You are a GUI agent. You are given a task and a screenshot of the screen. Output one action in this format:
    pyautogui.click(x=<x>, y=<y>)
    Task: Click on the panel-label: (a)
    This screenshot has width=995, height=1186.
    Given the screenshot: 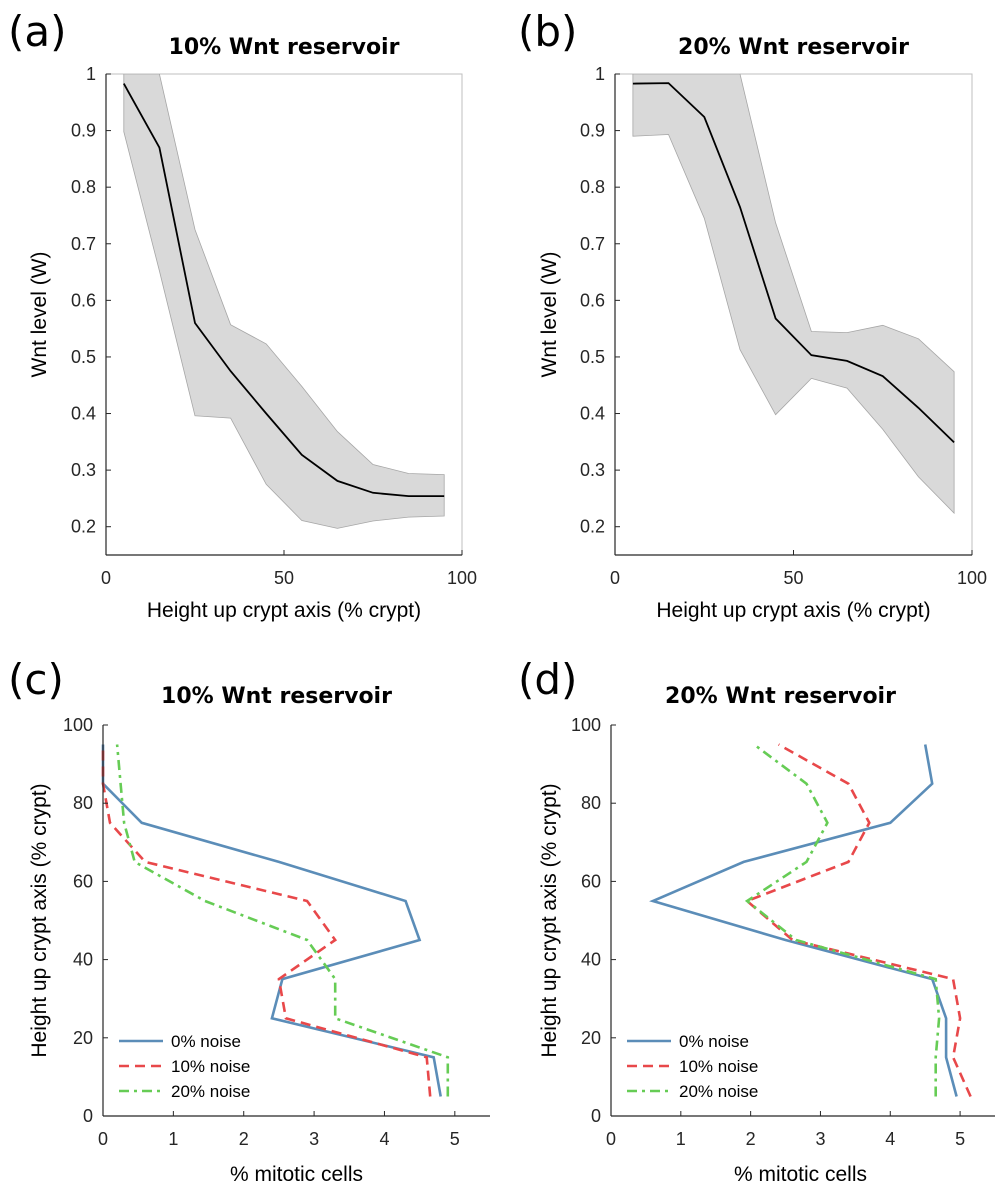 What is the action you would take?
    pyautogui.click(x=37, y=31)
    